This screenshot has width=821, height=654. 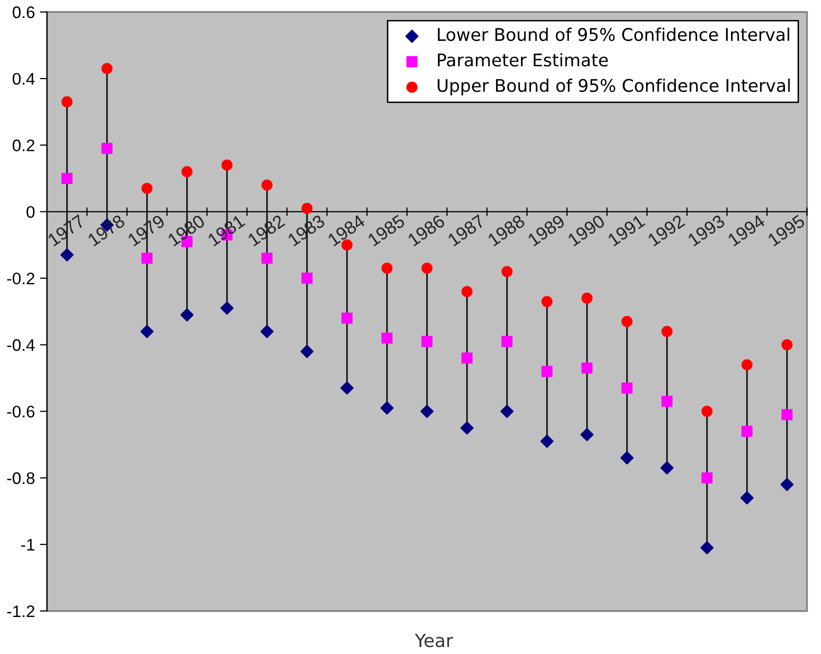 I want to click on y-tick-label: -1, so click(x=27, y=544).